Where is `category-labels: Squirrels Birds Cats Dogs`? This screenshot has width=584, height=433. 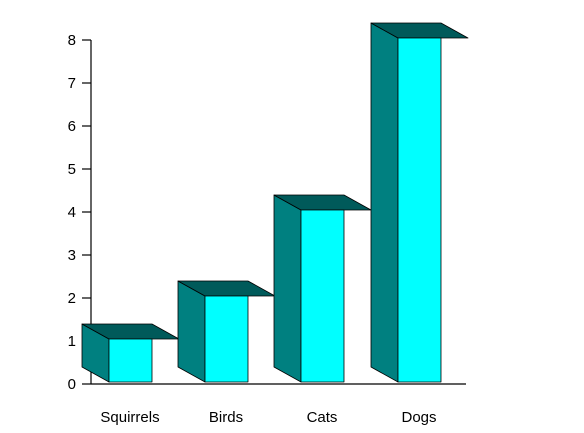 category-labels: Squirrels Birds Cats Dogs is located at coordinates (268, 417).